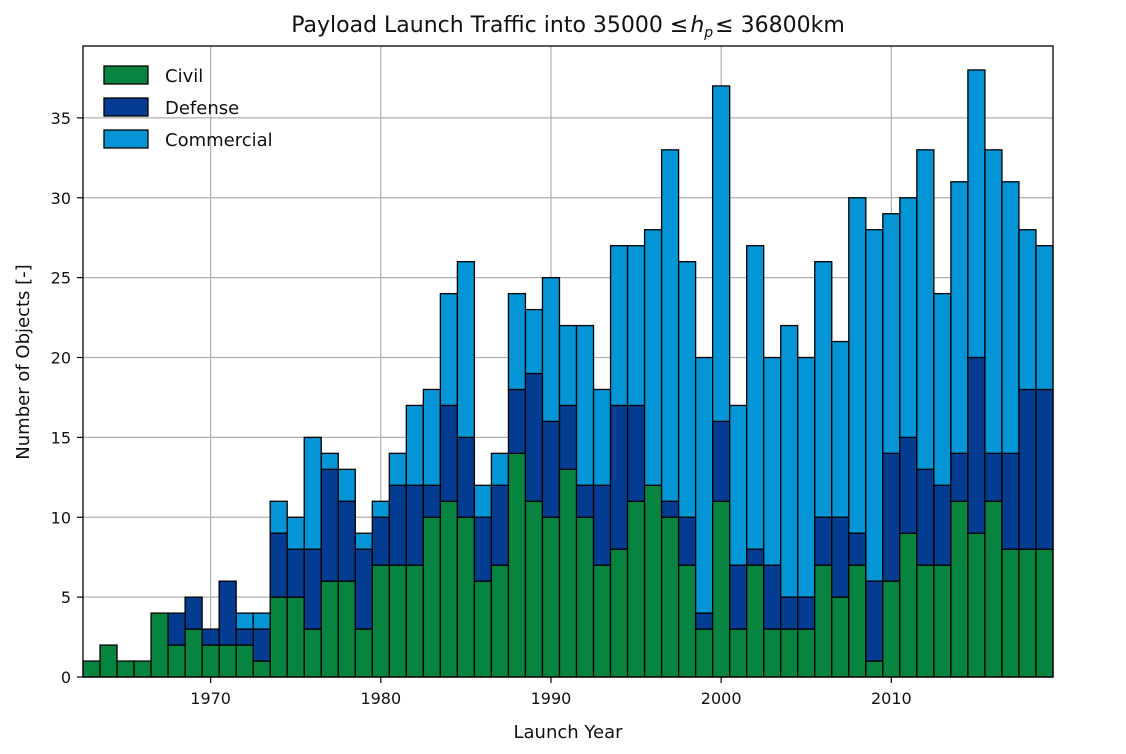  I want to click on y-tick-label: 25, so click(61, 278).